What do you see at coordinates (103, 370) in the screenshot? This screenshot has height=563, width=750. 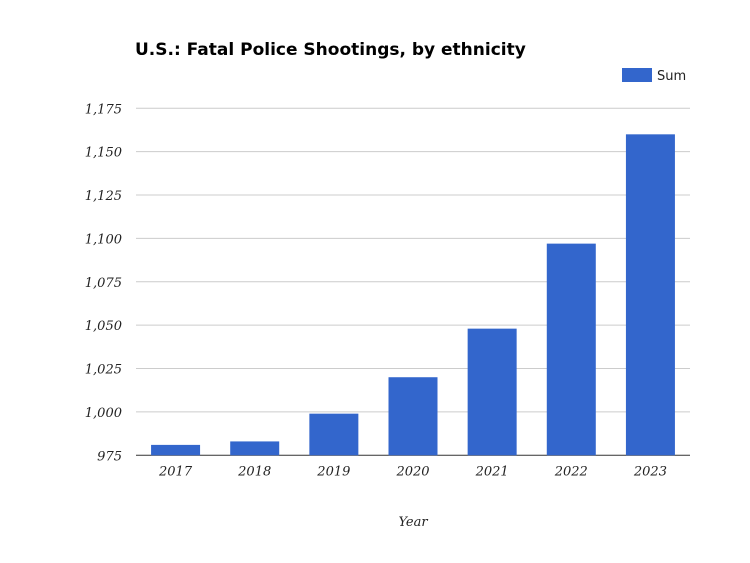 I see `y-tick-label: 1,025` at bounding box center [103, 370].